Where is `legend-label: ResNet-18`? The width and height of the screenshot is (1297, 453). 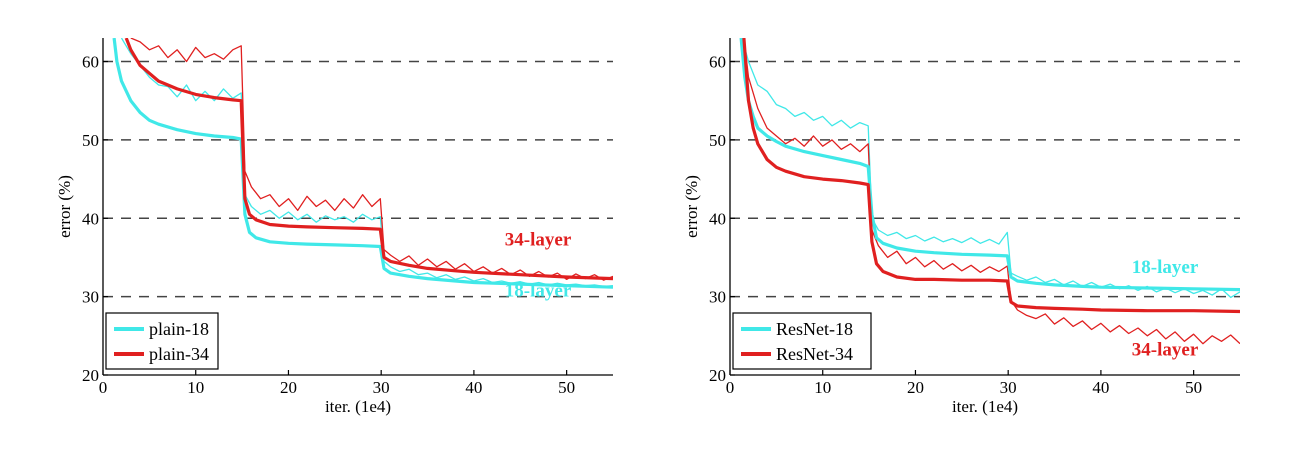 legend-label: ResNet-18 is located at coordinates (814, 329).